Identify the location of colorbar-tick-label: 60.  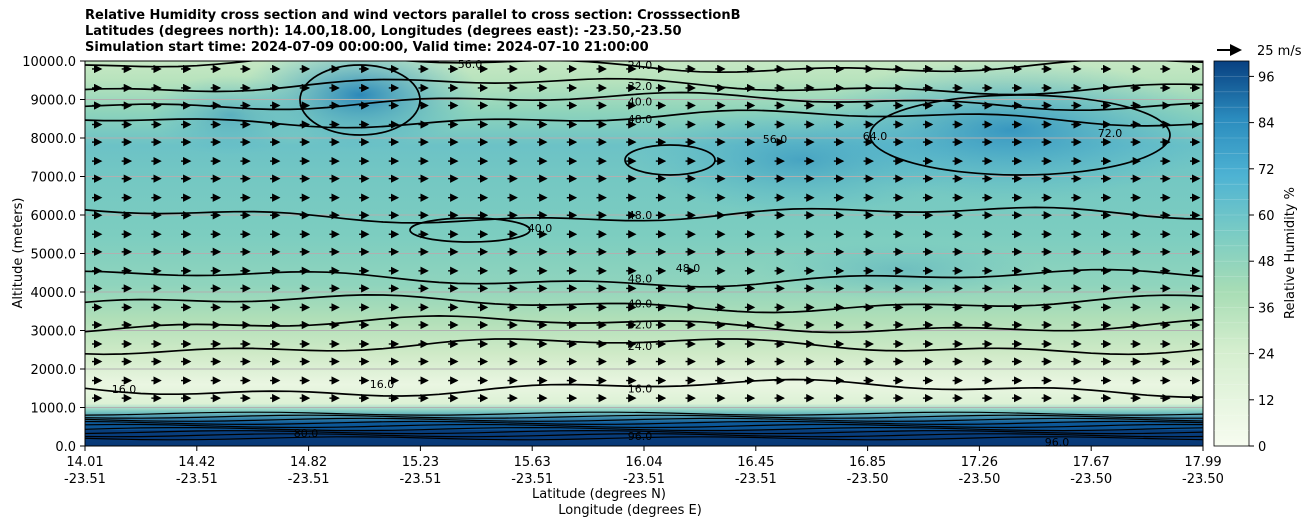
(1266, 216).